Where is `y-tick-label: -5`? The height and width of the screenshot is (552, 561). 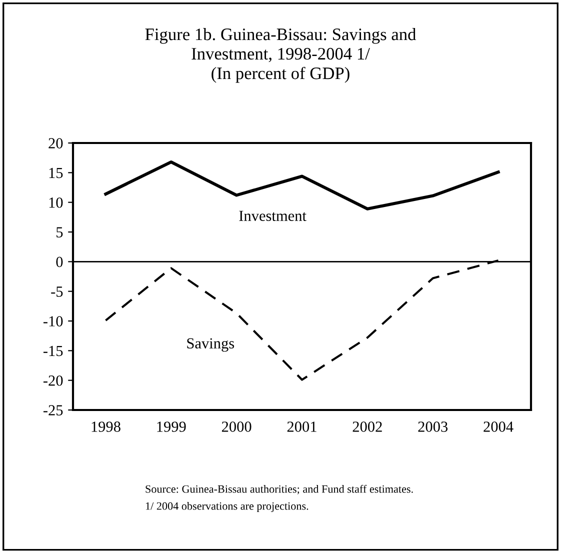 y-tick-label: -5 is located at coordinates (57, 291).